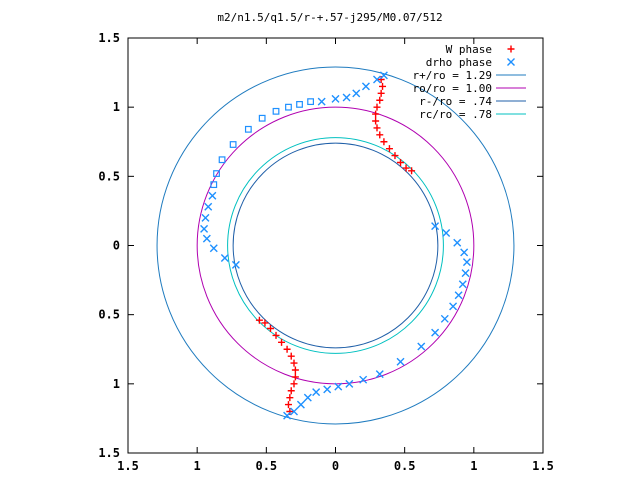 This screenshot has width=640, height=480. I want to click on legend-label: rc/ro = .78, so click(455, 114).